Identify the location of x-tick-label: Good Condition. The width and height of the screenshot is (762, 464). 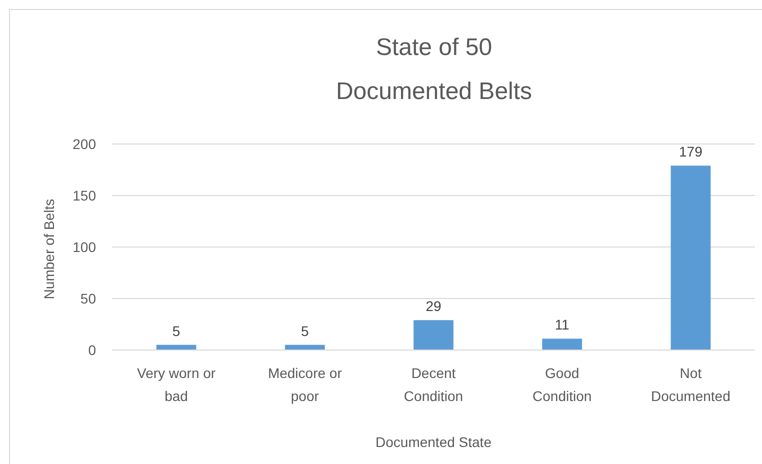
(562, 384).